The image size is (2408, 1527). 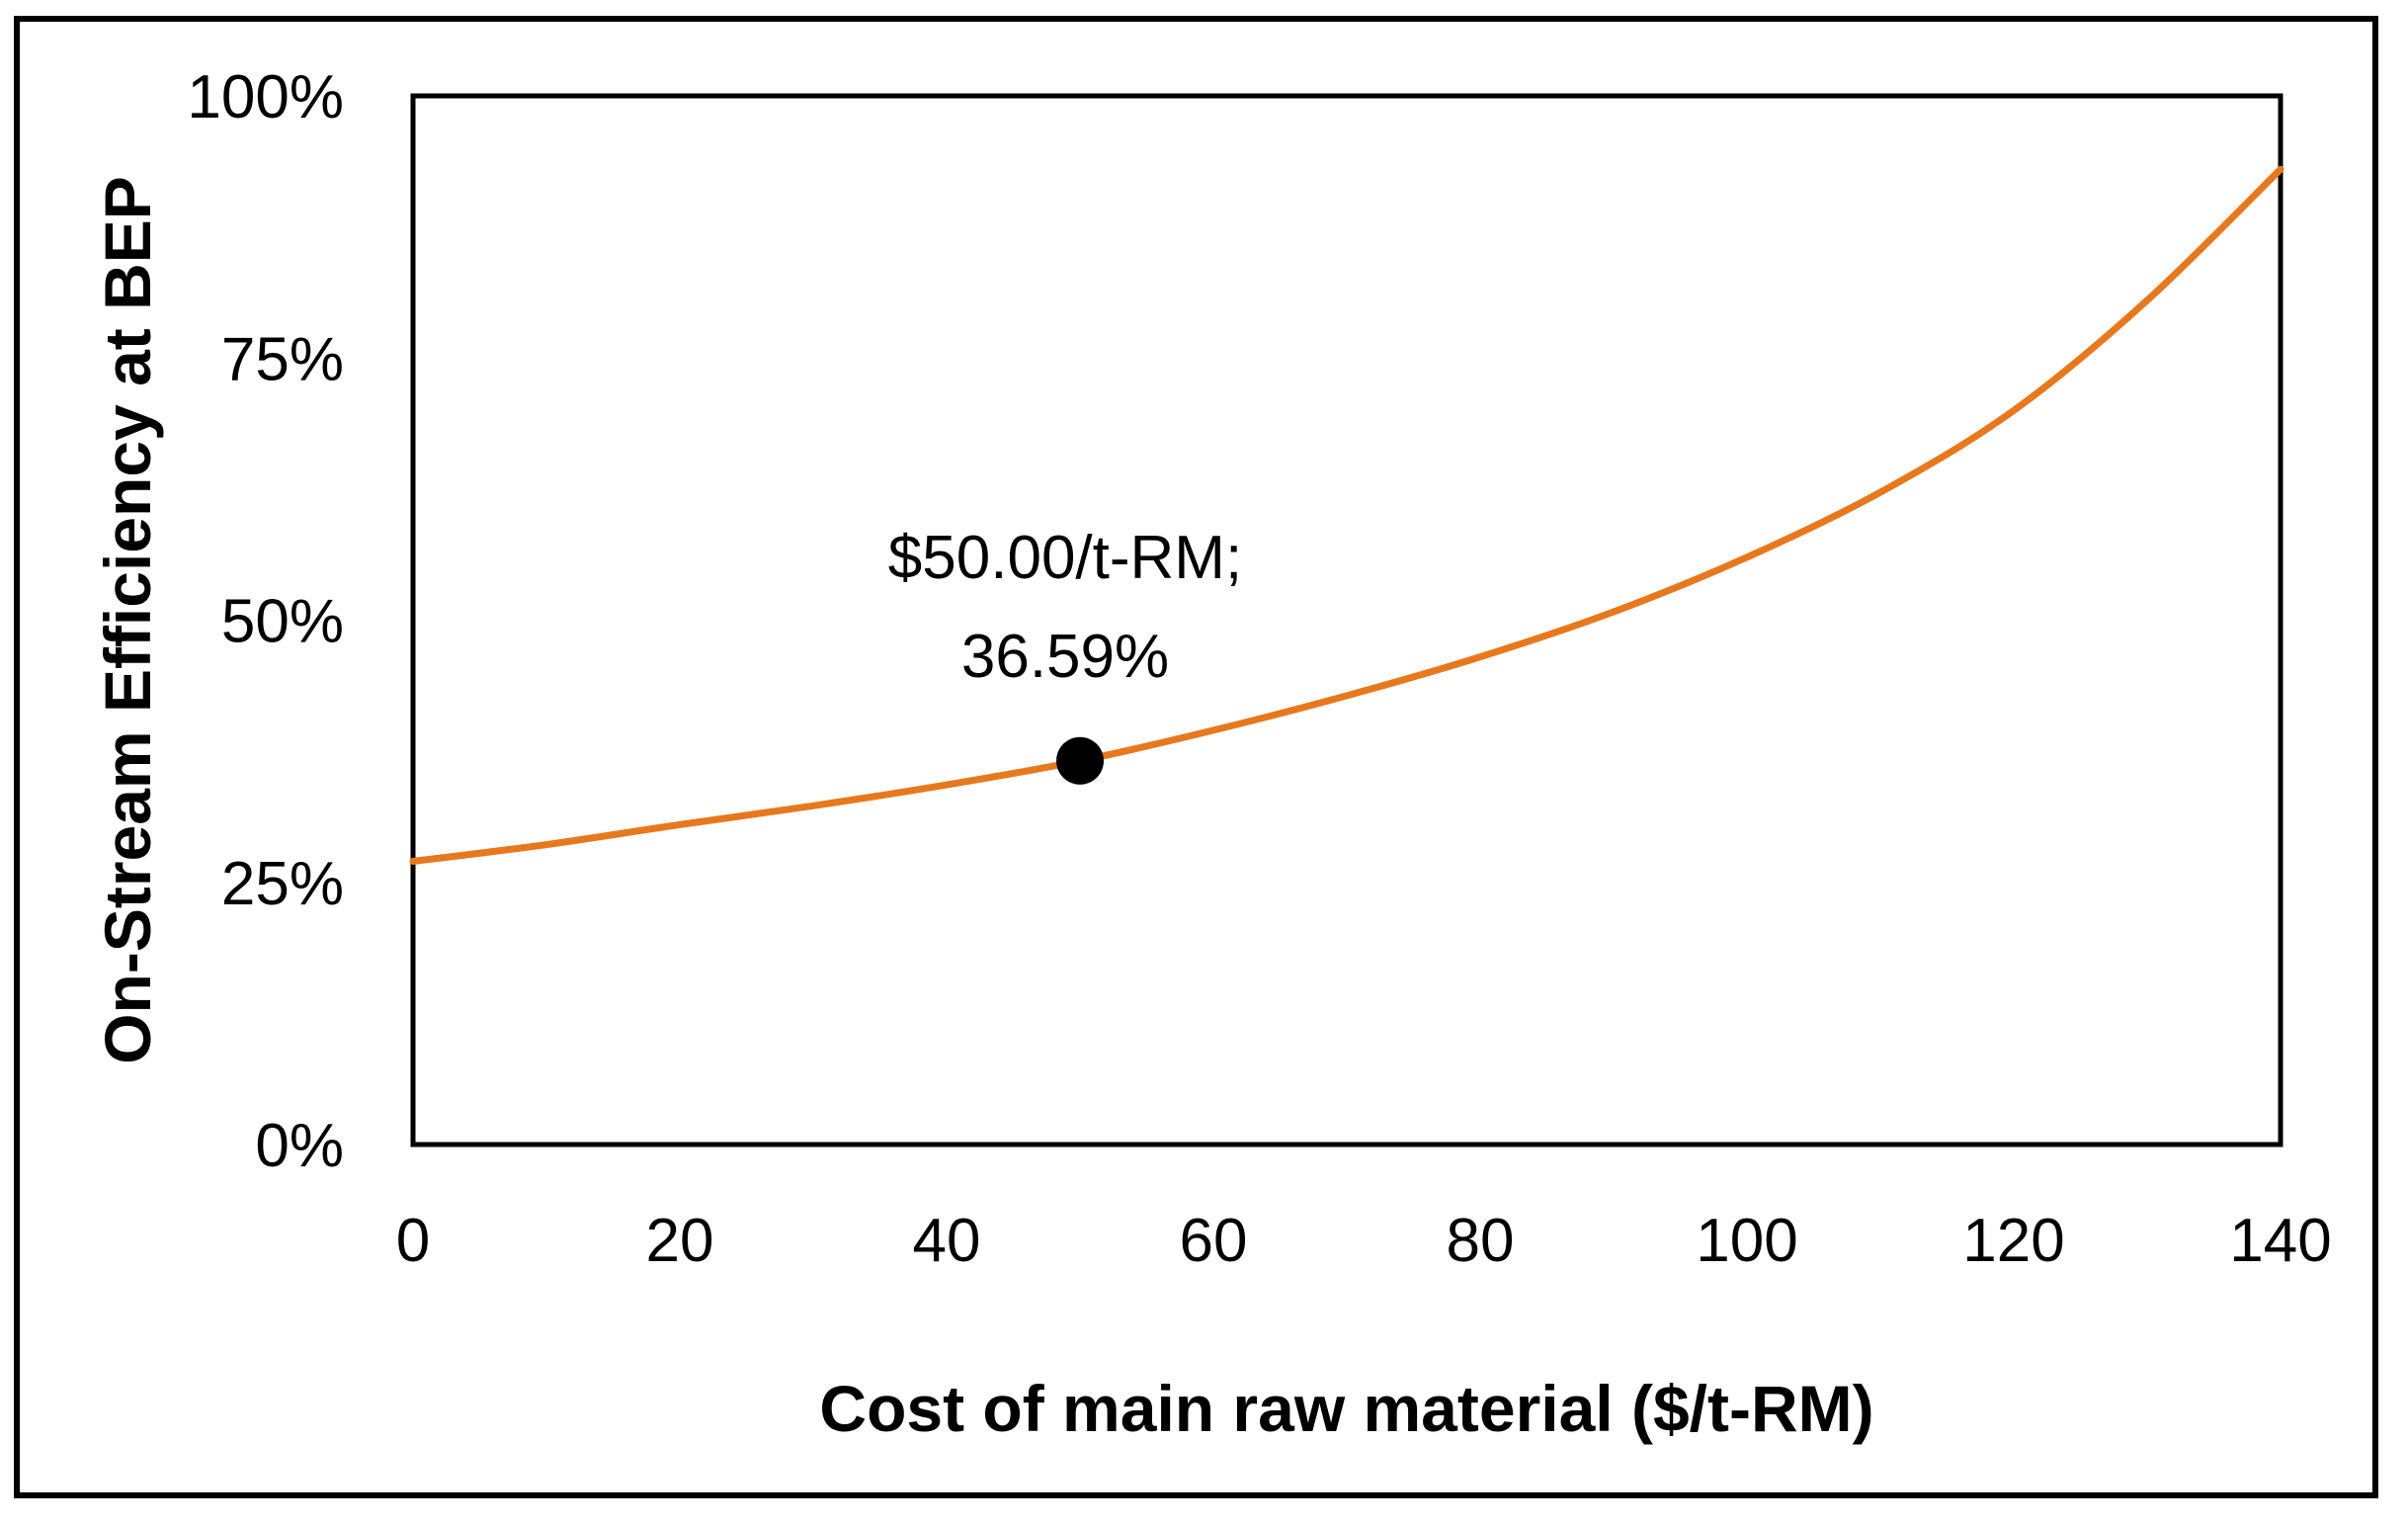 What do you see at coordinates (2013, 1241) in the screenshot?
I see `x-tick-label: 120` at bounding box center [2013, 1241].